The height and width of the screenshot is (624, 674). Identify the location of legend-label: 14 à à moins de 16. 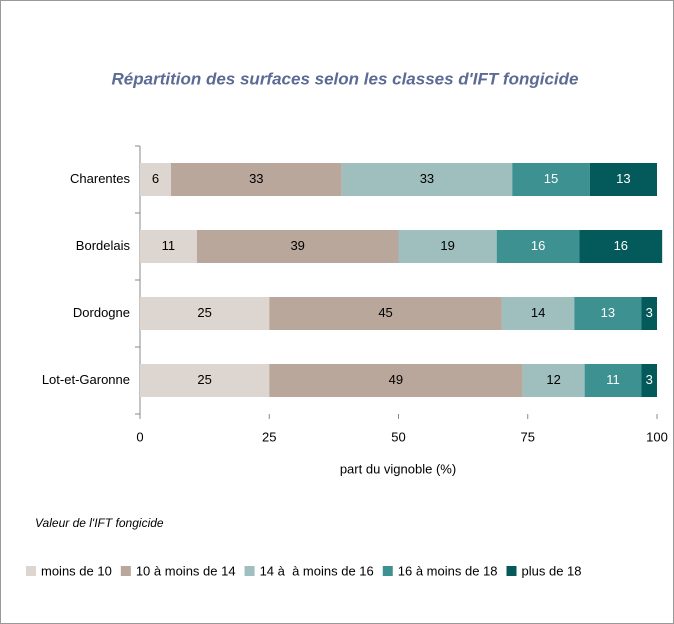
(317, 570).